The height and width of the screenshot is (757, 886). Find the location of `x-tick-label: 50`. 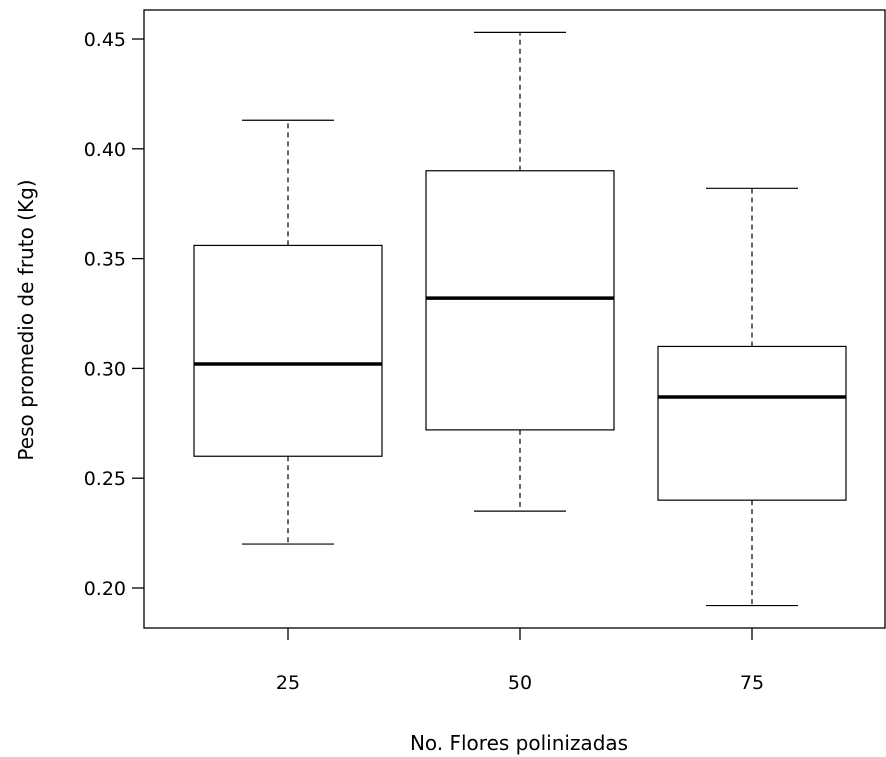

x-tick-label: 50 is located at coordinates (520, 683).